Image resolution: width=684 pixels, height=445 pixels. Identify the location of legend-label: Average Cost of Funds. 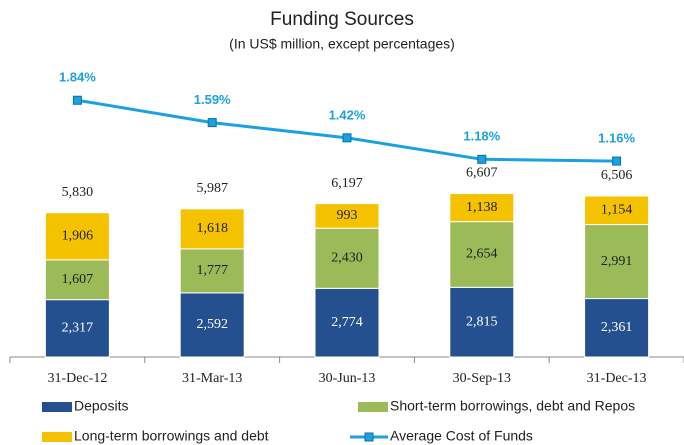
(461, 436).